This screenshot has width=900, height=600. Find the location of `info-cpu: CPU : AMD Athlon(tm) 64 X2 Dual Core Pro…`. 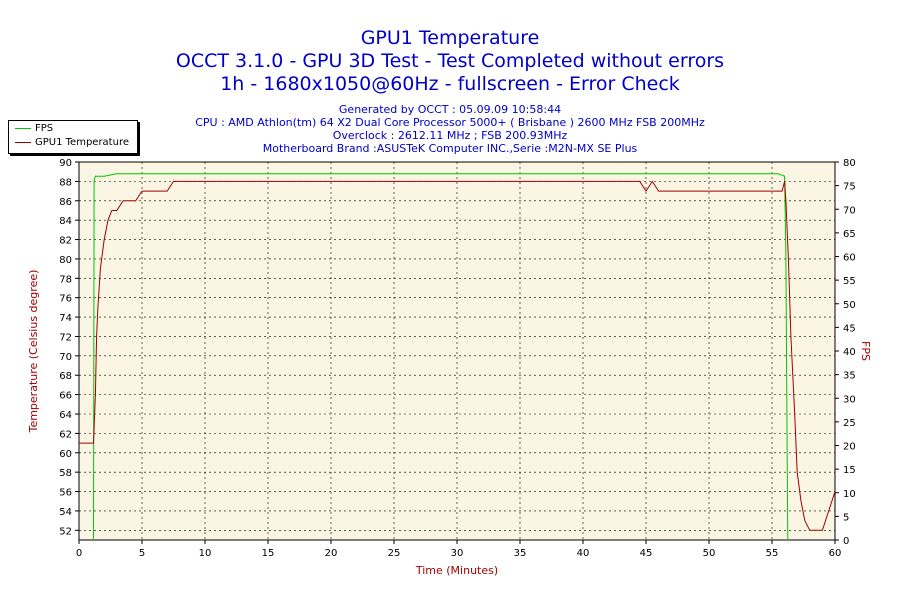

info-cpu: CPU : AMD Athlon(tm) 64 X2 Dual Core Pro… is located at coordinates (450, 122).